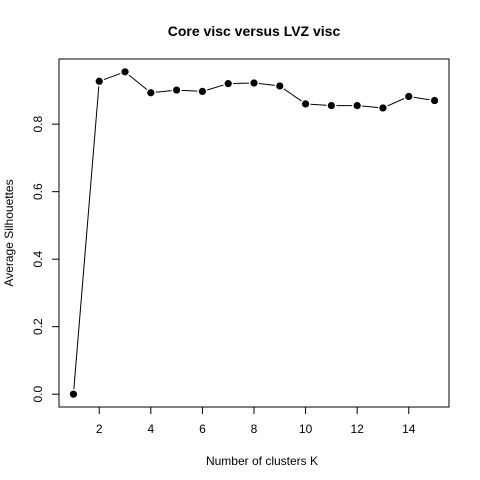 The width and height of the screenshot is (480, 480). Describe the element at coordinates (150, 429) in the screenshot. I see `x-tick-label: 4` at that location.